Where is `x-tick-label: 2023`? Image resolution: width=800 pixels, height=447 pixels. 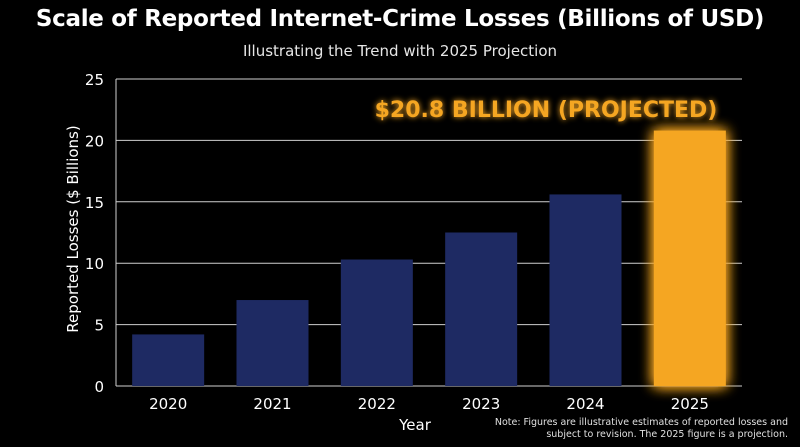
x-tick-label: 2023 is located at coordinates (481, 404).